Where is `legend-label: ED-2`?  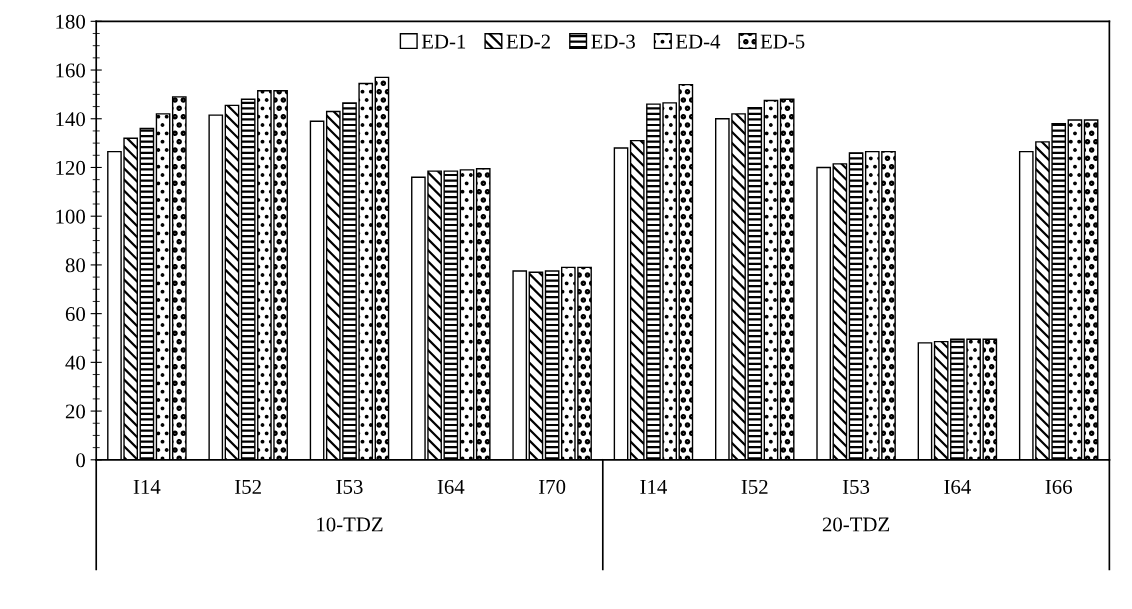
legend-label: ED-2 is located at coordinates (528, 41).